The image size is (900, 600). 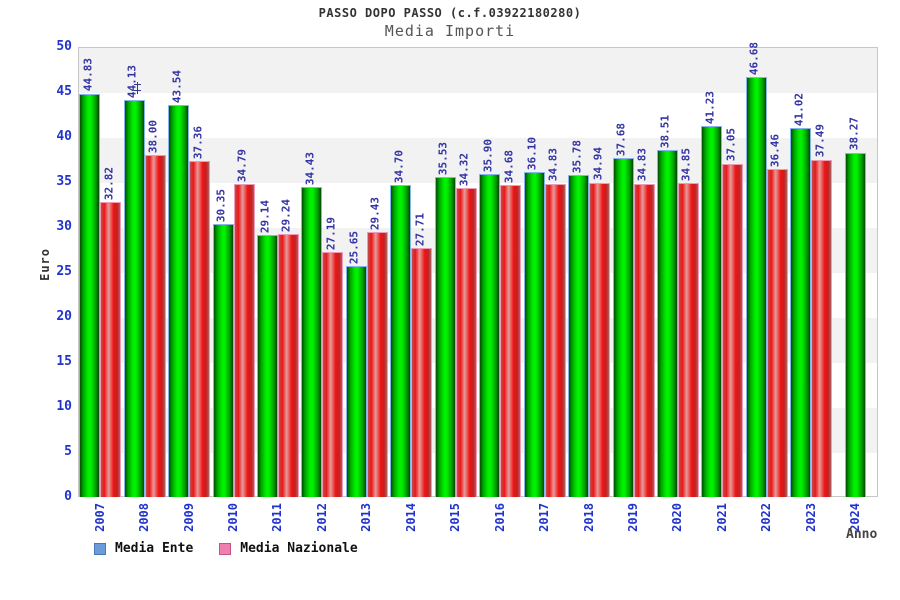 I want to click on bar-value-label: 37.49, so click(x=820, y=141).